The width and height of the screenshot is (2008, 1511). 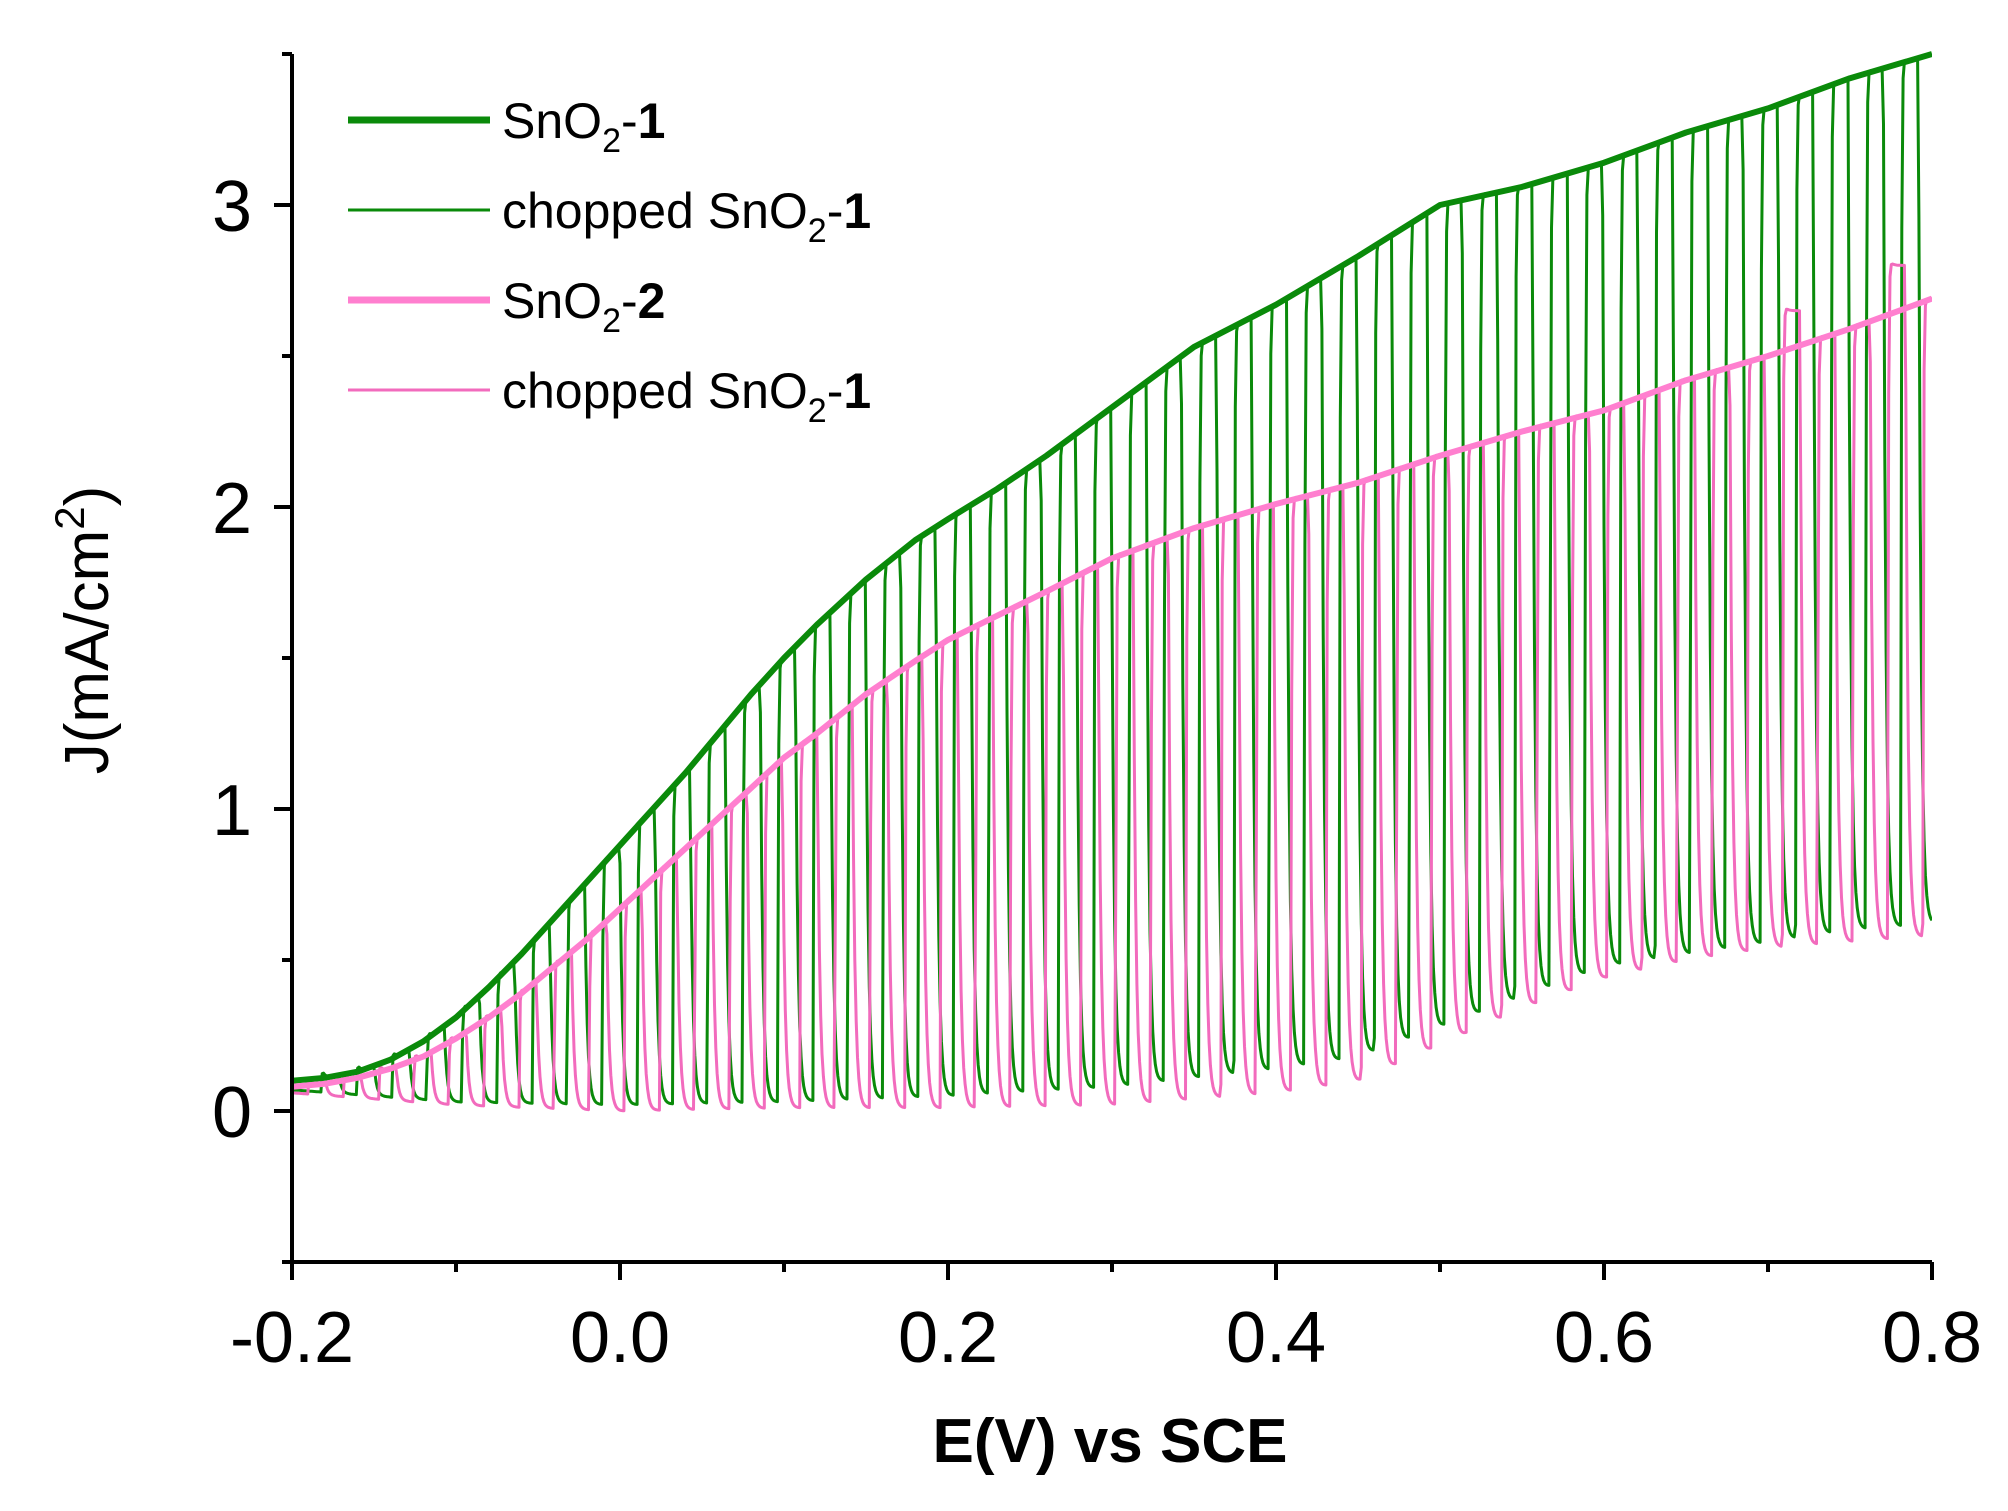 What do you see at coordinates (583, 126) in the screenshot?
I see `legend-label: SnO2-1` at bounding box center [583, 126].